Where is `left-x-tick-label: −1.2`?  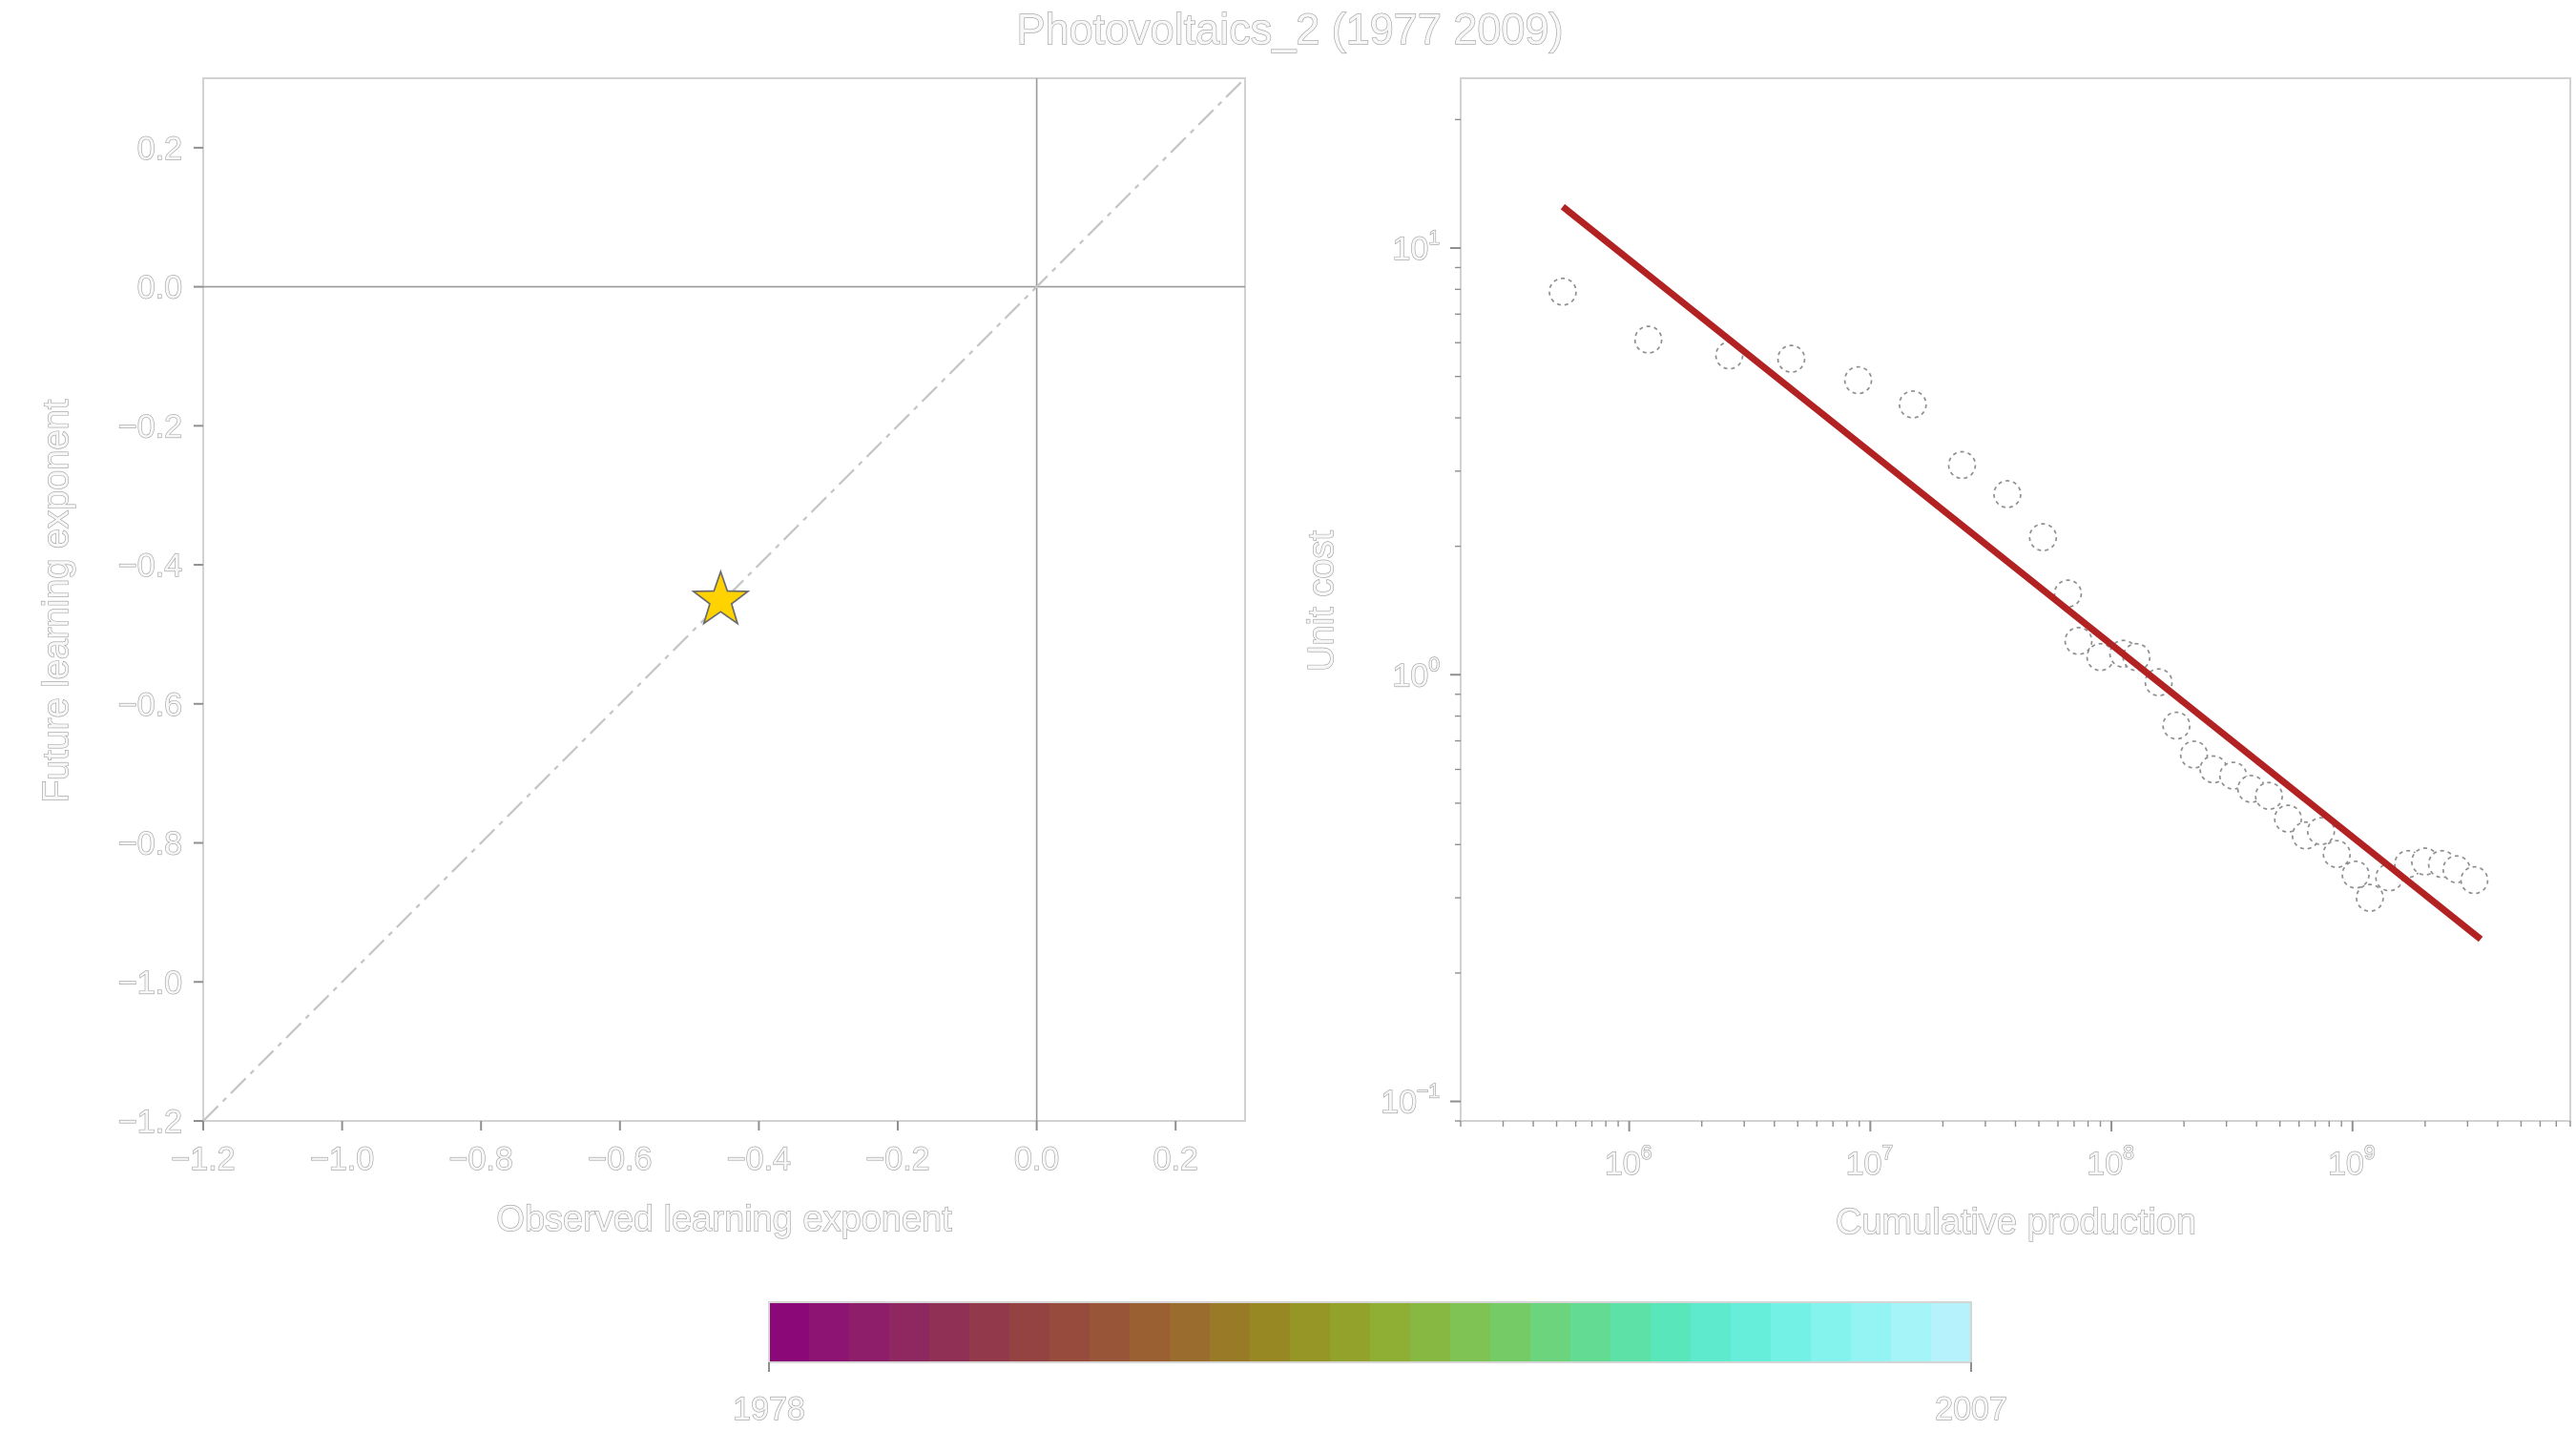
left-x-tick-label: −1.2 is located at coordinates (203, 1159).